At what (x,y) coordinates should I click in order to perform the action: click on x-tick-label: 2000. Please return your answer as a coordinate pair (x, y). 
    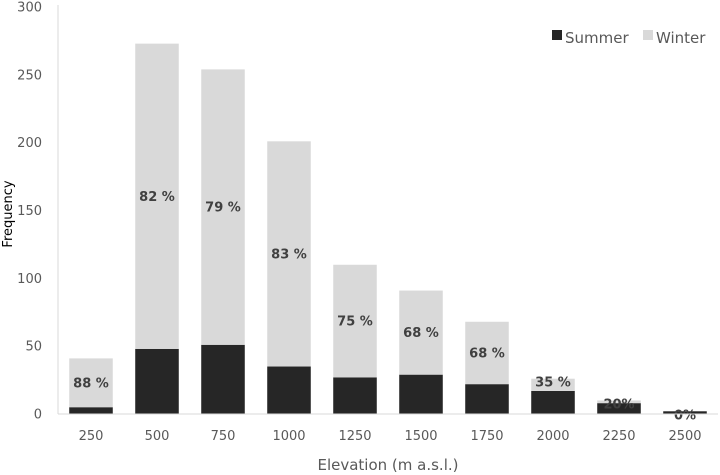
    Looking at the image, I should click on (552, 436).